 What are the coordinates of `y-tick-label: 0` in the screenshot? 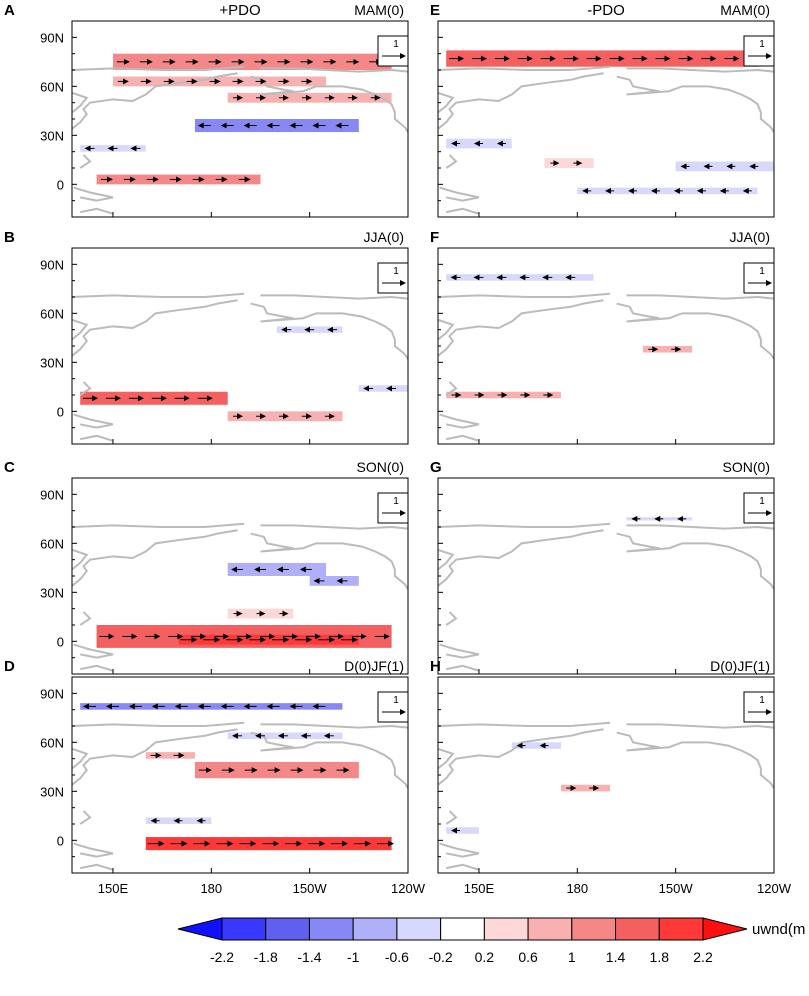 It's located at (60, 641).